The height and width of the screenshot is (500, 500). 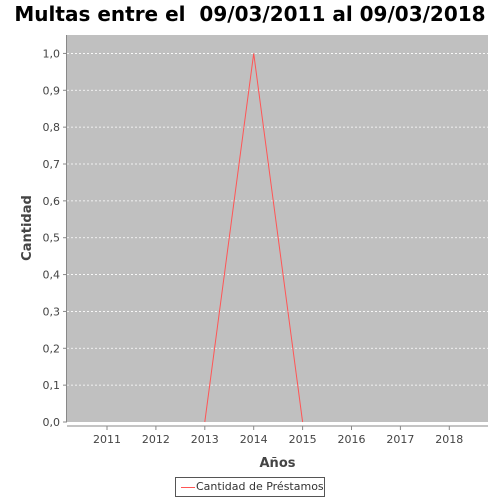 What do you see at coordinates (52, 164) in the screenshot?
I see `y-tick-label: 0,7` at bounding box center [52, 164].